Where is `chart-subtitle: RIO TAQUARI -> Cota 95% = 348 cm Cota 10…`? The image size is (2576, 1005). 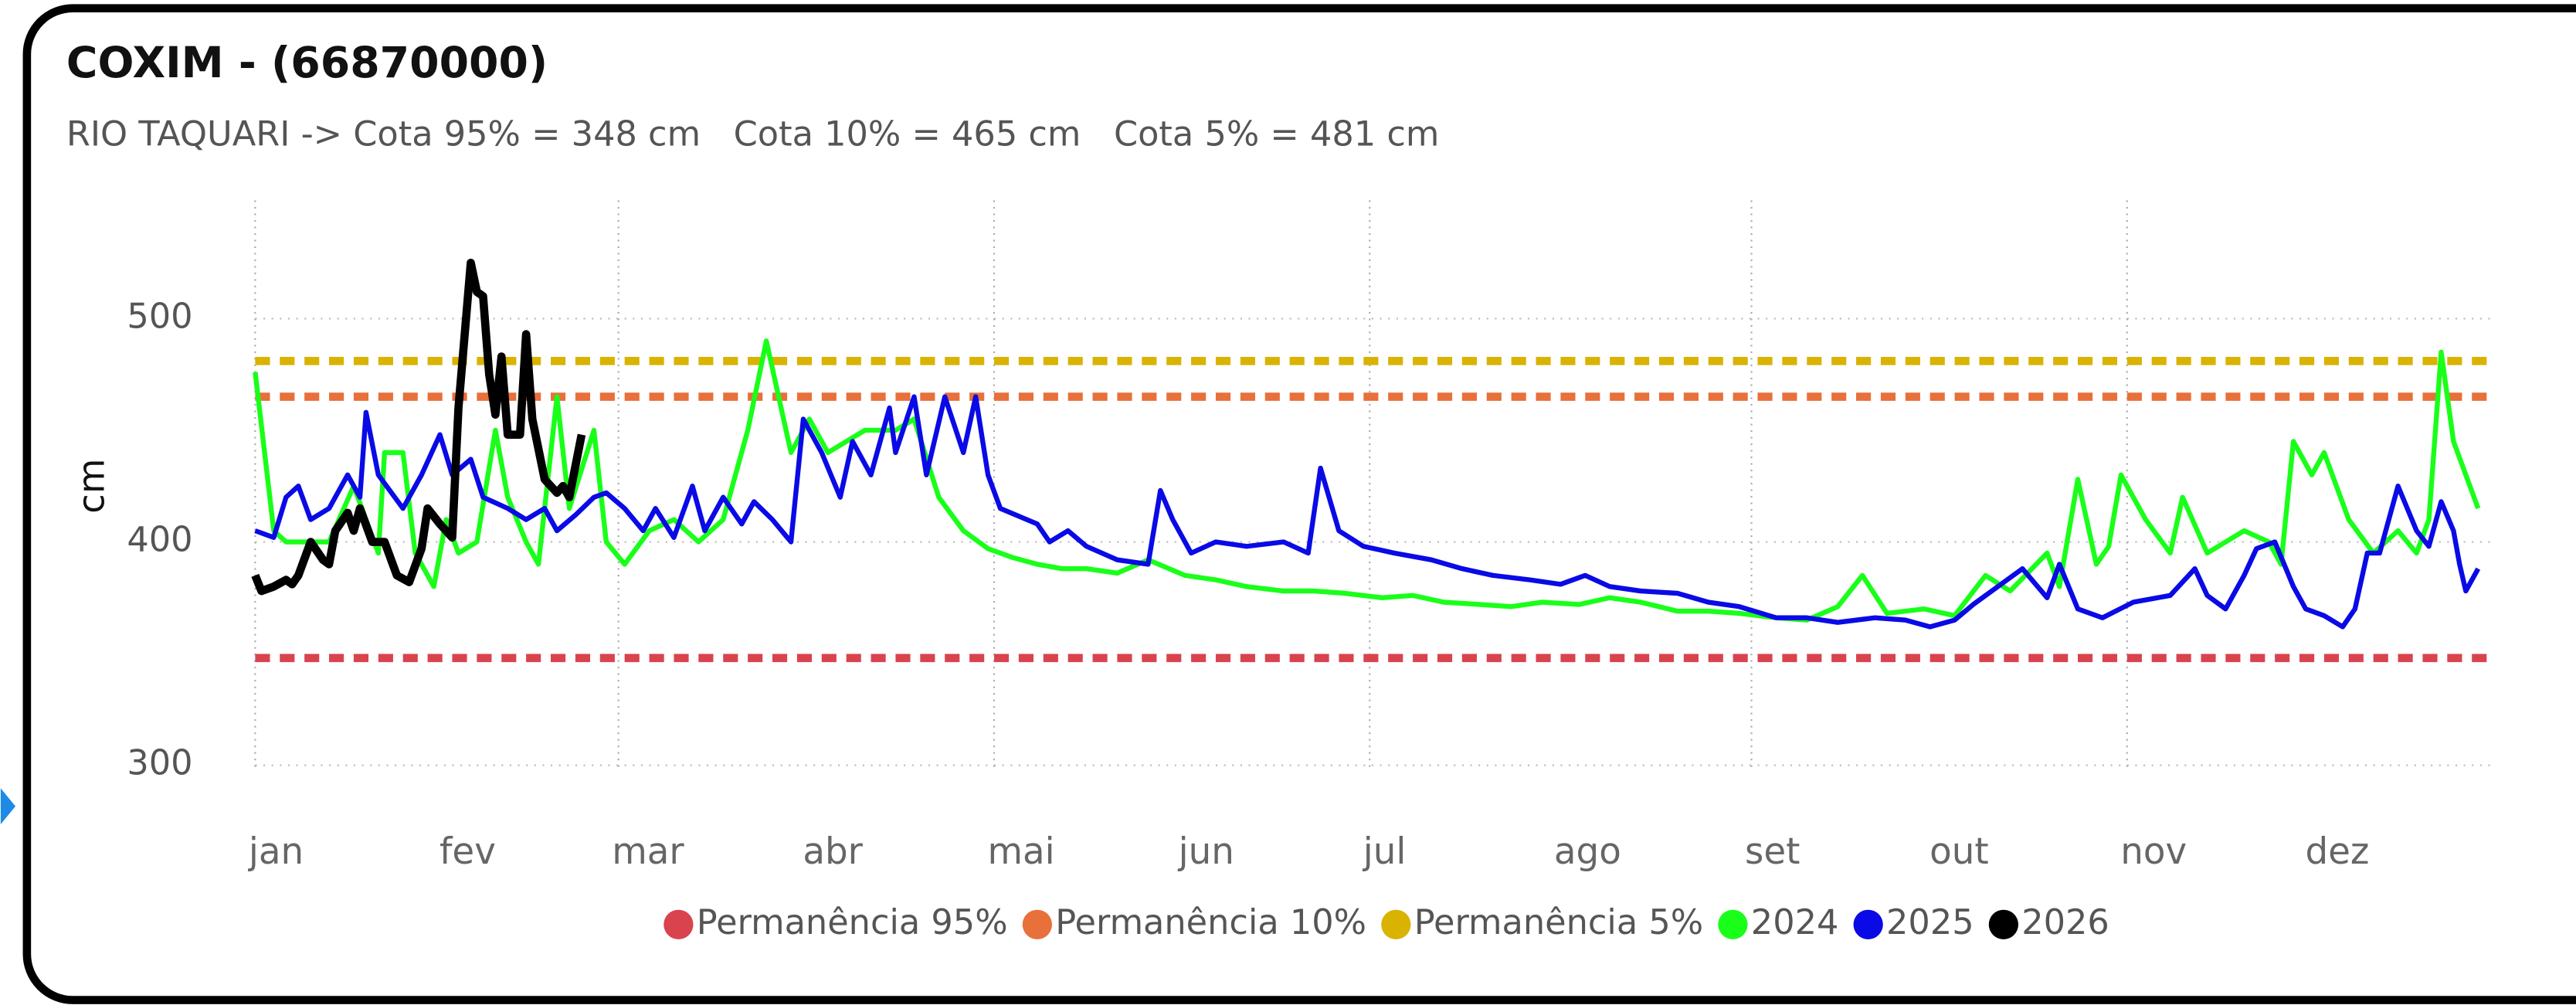
chart-subtitle: RIO TAQUARI -> Cota 95% = 348 cm Cota 10… is located at coordinates (752, 134).